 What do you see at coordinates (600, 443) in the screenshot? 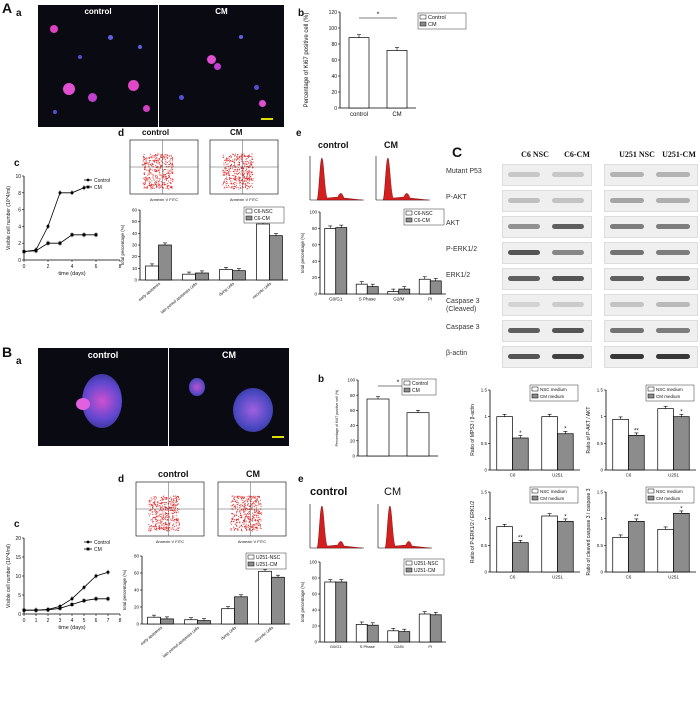
I see `y-tick-label: 0.5` at bounding box center [600, 443].